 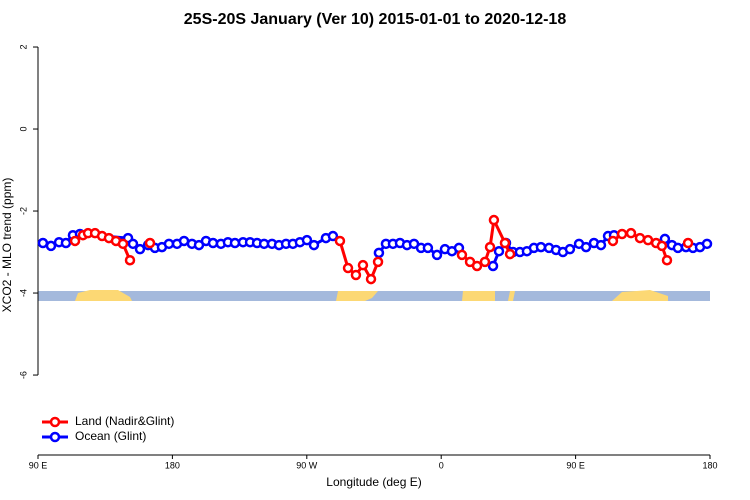 I want to click on y-tick-label: 0, so click(x=23, y=129).